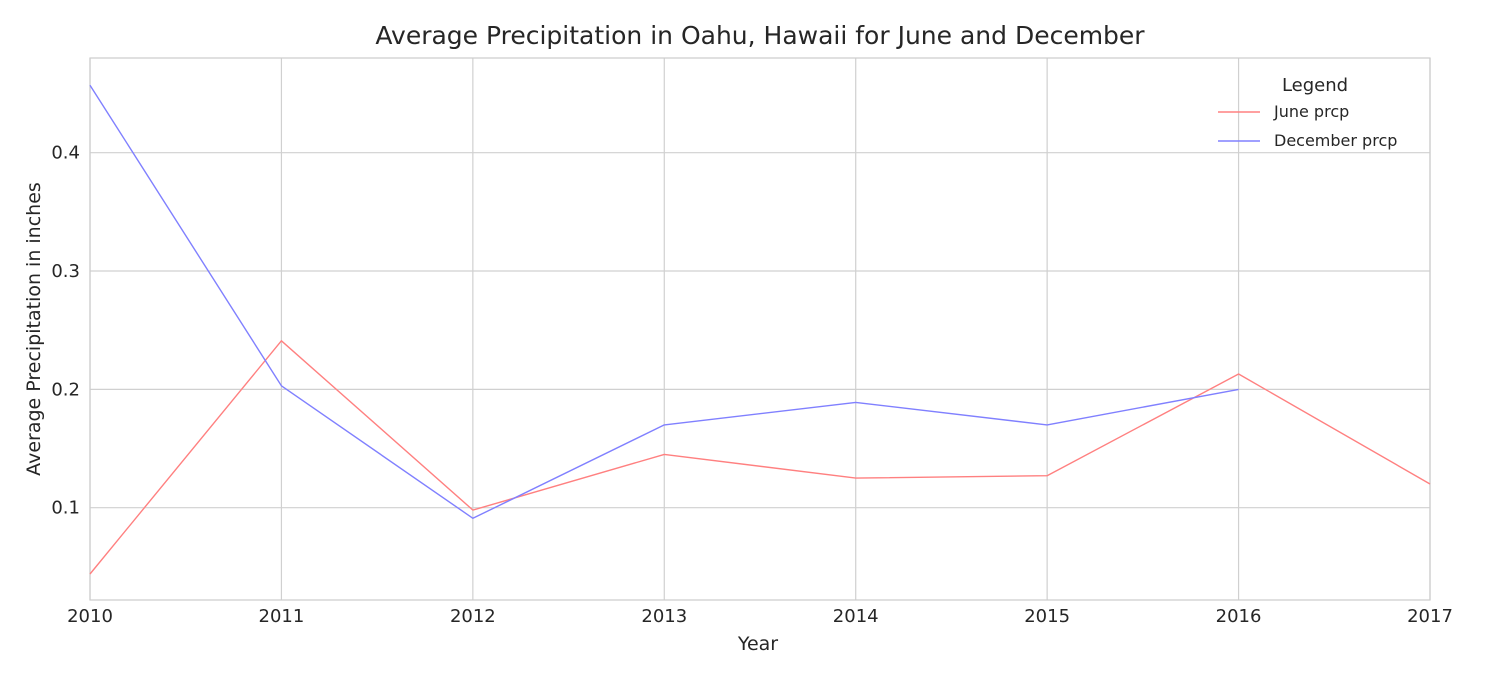  What do you see at coordinates (664, 616) in the screenshot?
I see `x-tick-label: 2013` at bounding box center [664, 616].